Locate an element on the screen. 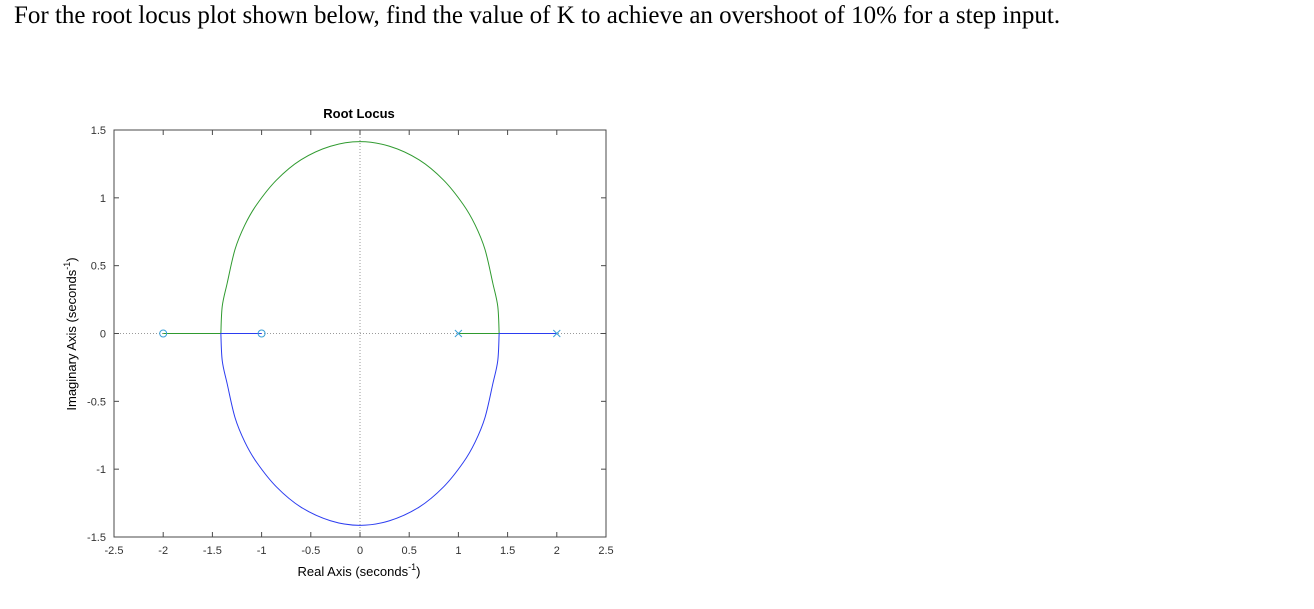 The image size is (1314, 609). x-tick-label: -1 is located at coordinates (262, 551).